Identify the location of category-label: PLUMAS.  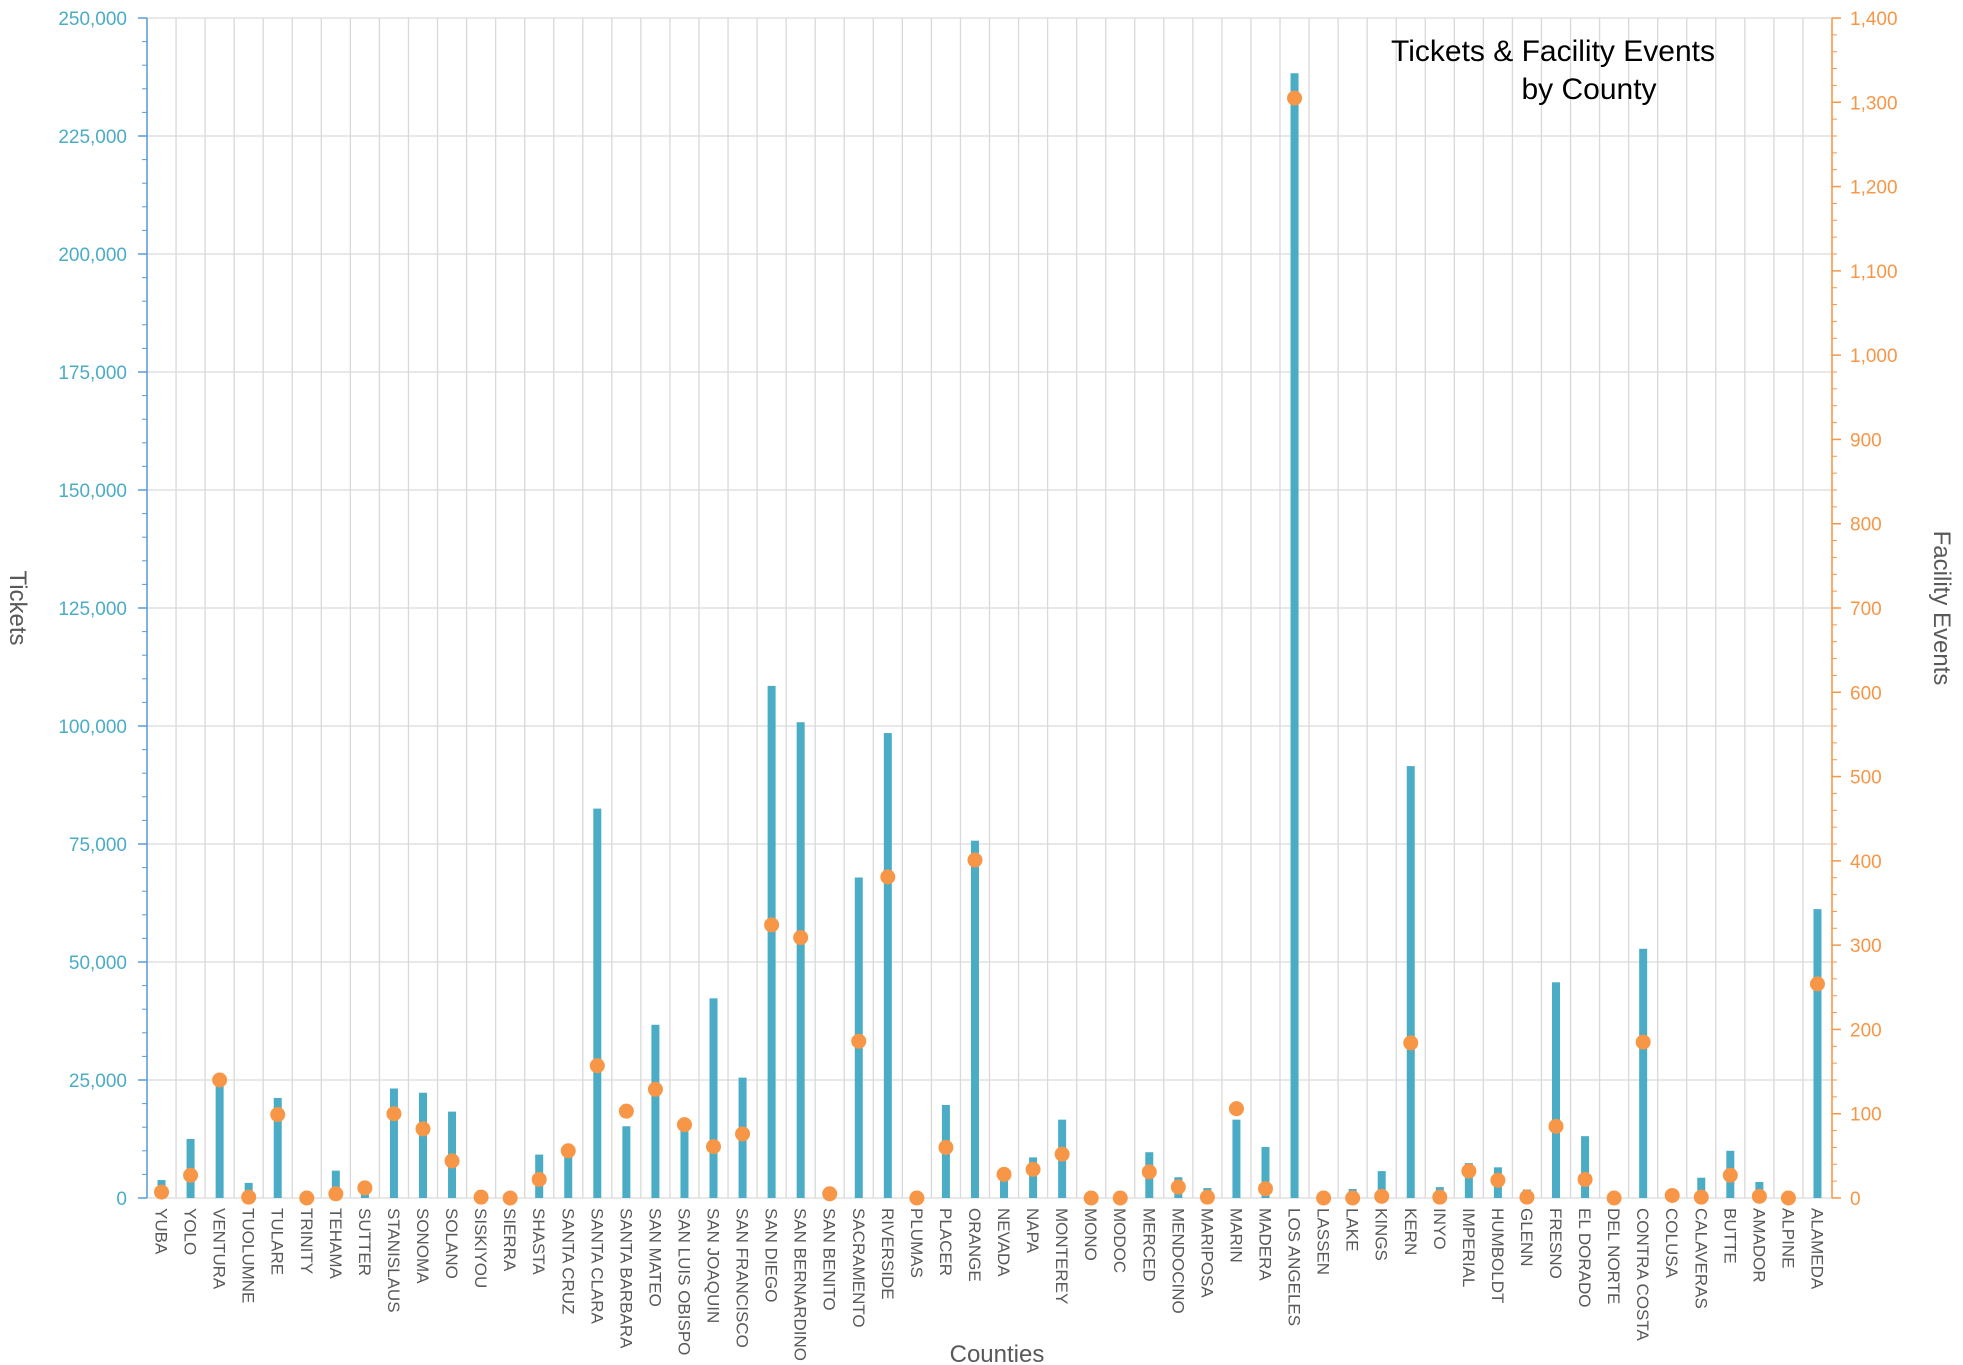
(916, 1243).